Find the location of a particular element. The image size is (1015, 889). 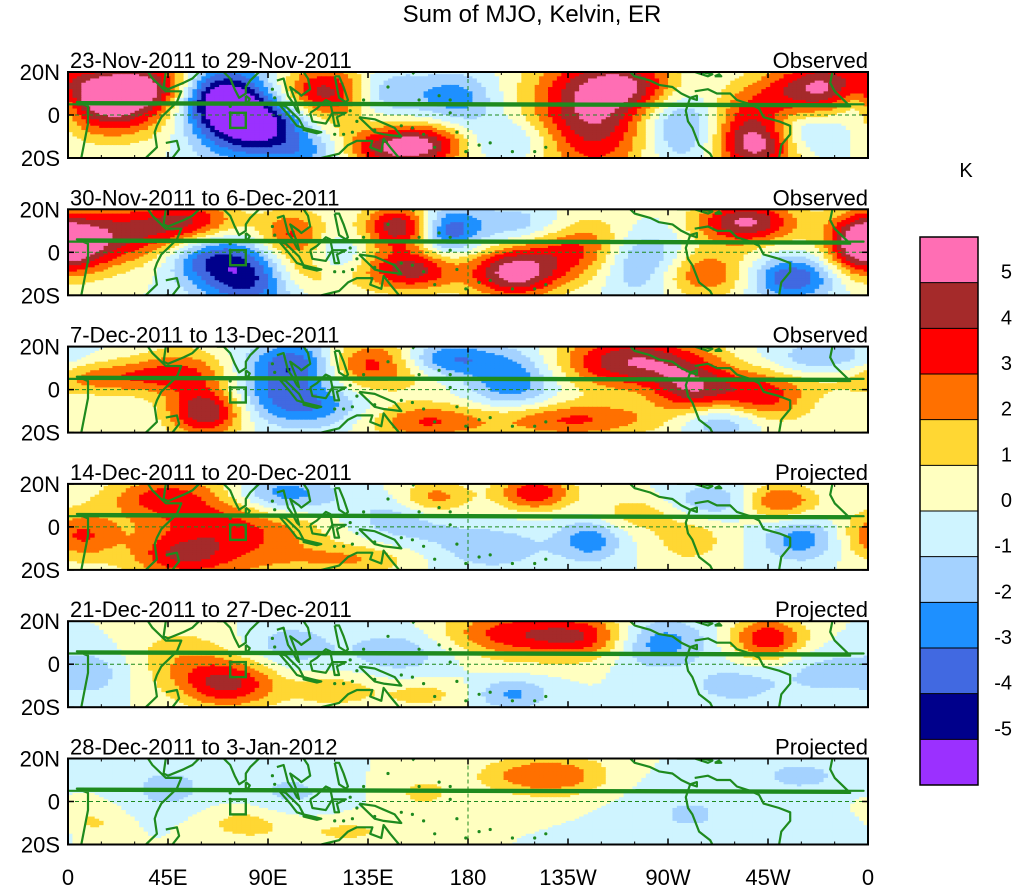

chart-title: Sum of MJO, Kelvin, ER is located at coordinates (532, 14).